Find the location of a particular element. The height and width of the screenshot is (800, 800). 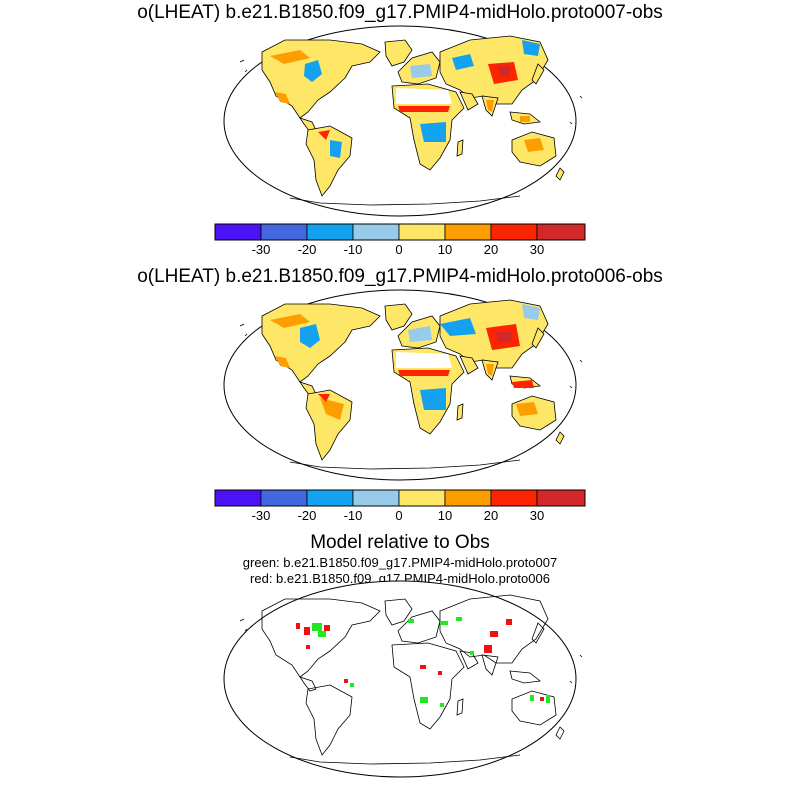

colorbar1-tick: -20 is located at coordinates (307, 249).